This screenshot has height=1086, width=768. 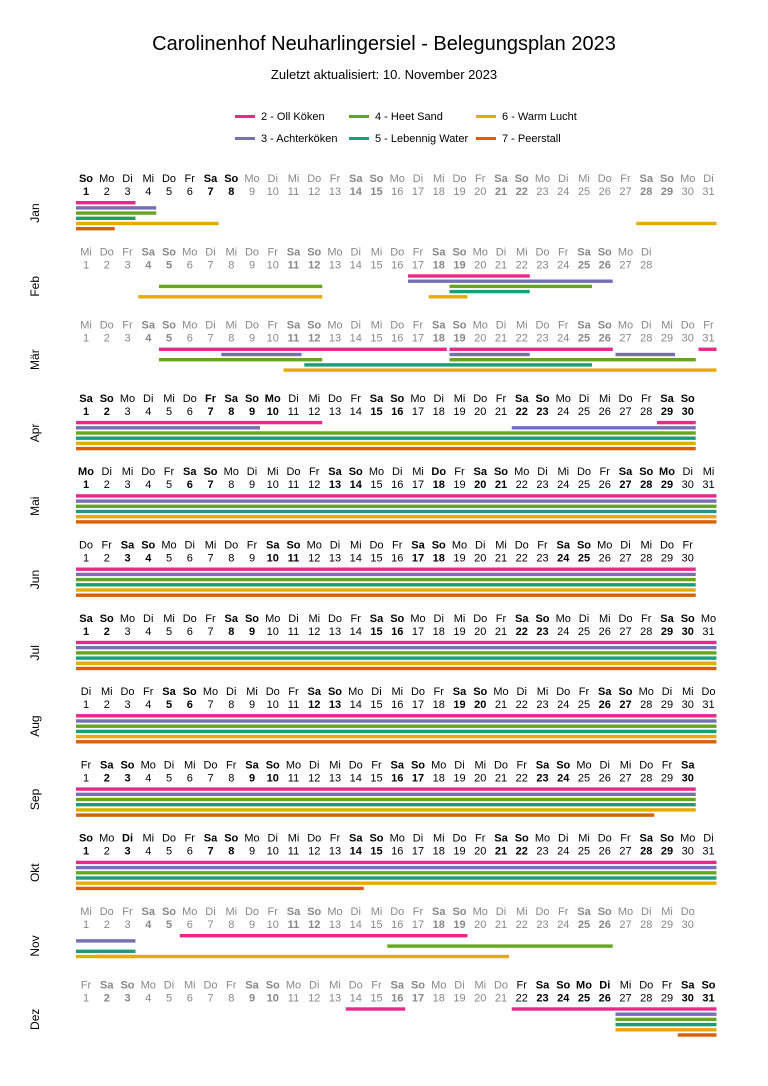 What do you see at coordinates (522, 778) in the screenshot?
I see `day-tick-label: 22` at bounding box center [522, 778].